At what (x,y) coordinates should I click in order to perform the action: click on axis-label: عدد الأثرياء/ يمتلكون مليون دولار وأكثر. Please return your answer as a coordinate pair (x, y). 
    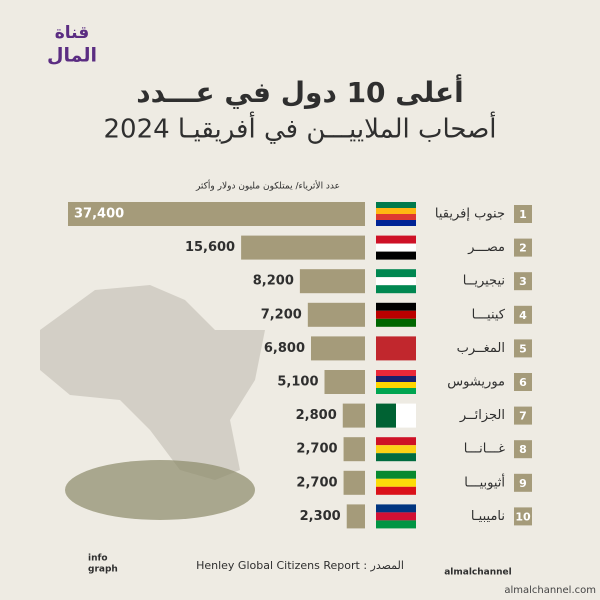
    Looking at the image, I should click on (267, 186).